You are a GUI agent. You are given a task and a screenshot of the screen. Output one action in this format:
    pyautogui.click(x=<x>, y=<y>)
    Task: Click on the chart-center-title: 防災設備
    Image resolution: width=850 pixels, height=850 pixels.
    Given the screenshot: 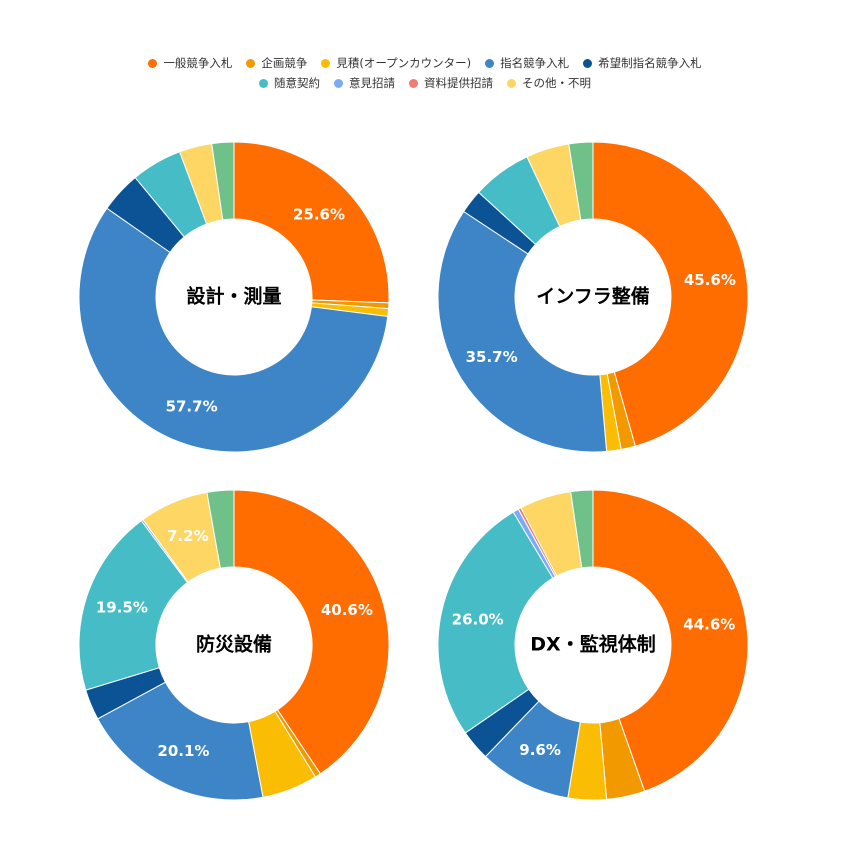 What is the action you would take?
    pyautogui.click(x=234, y=644)
    